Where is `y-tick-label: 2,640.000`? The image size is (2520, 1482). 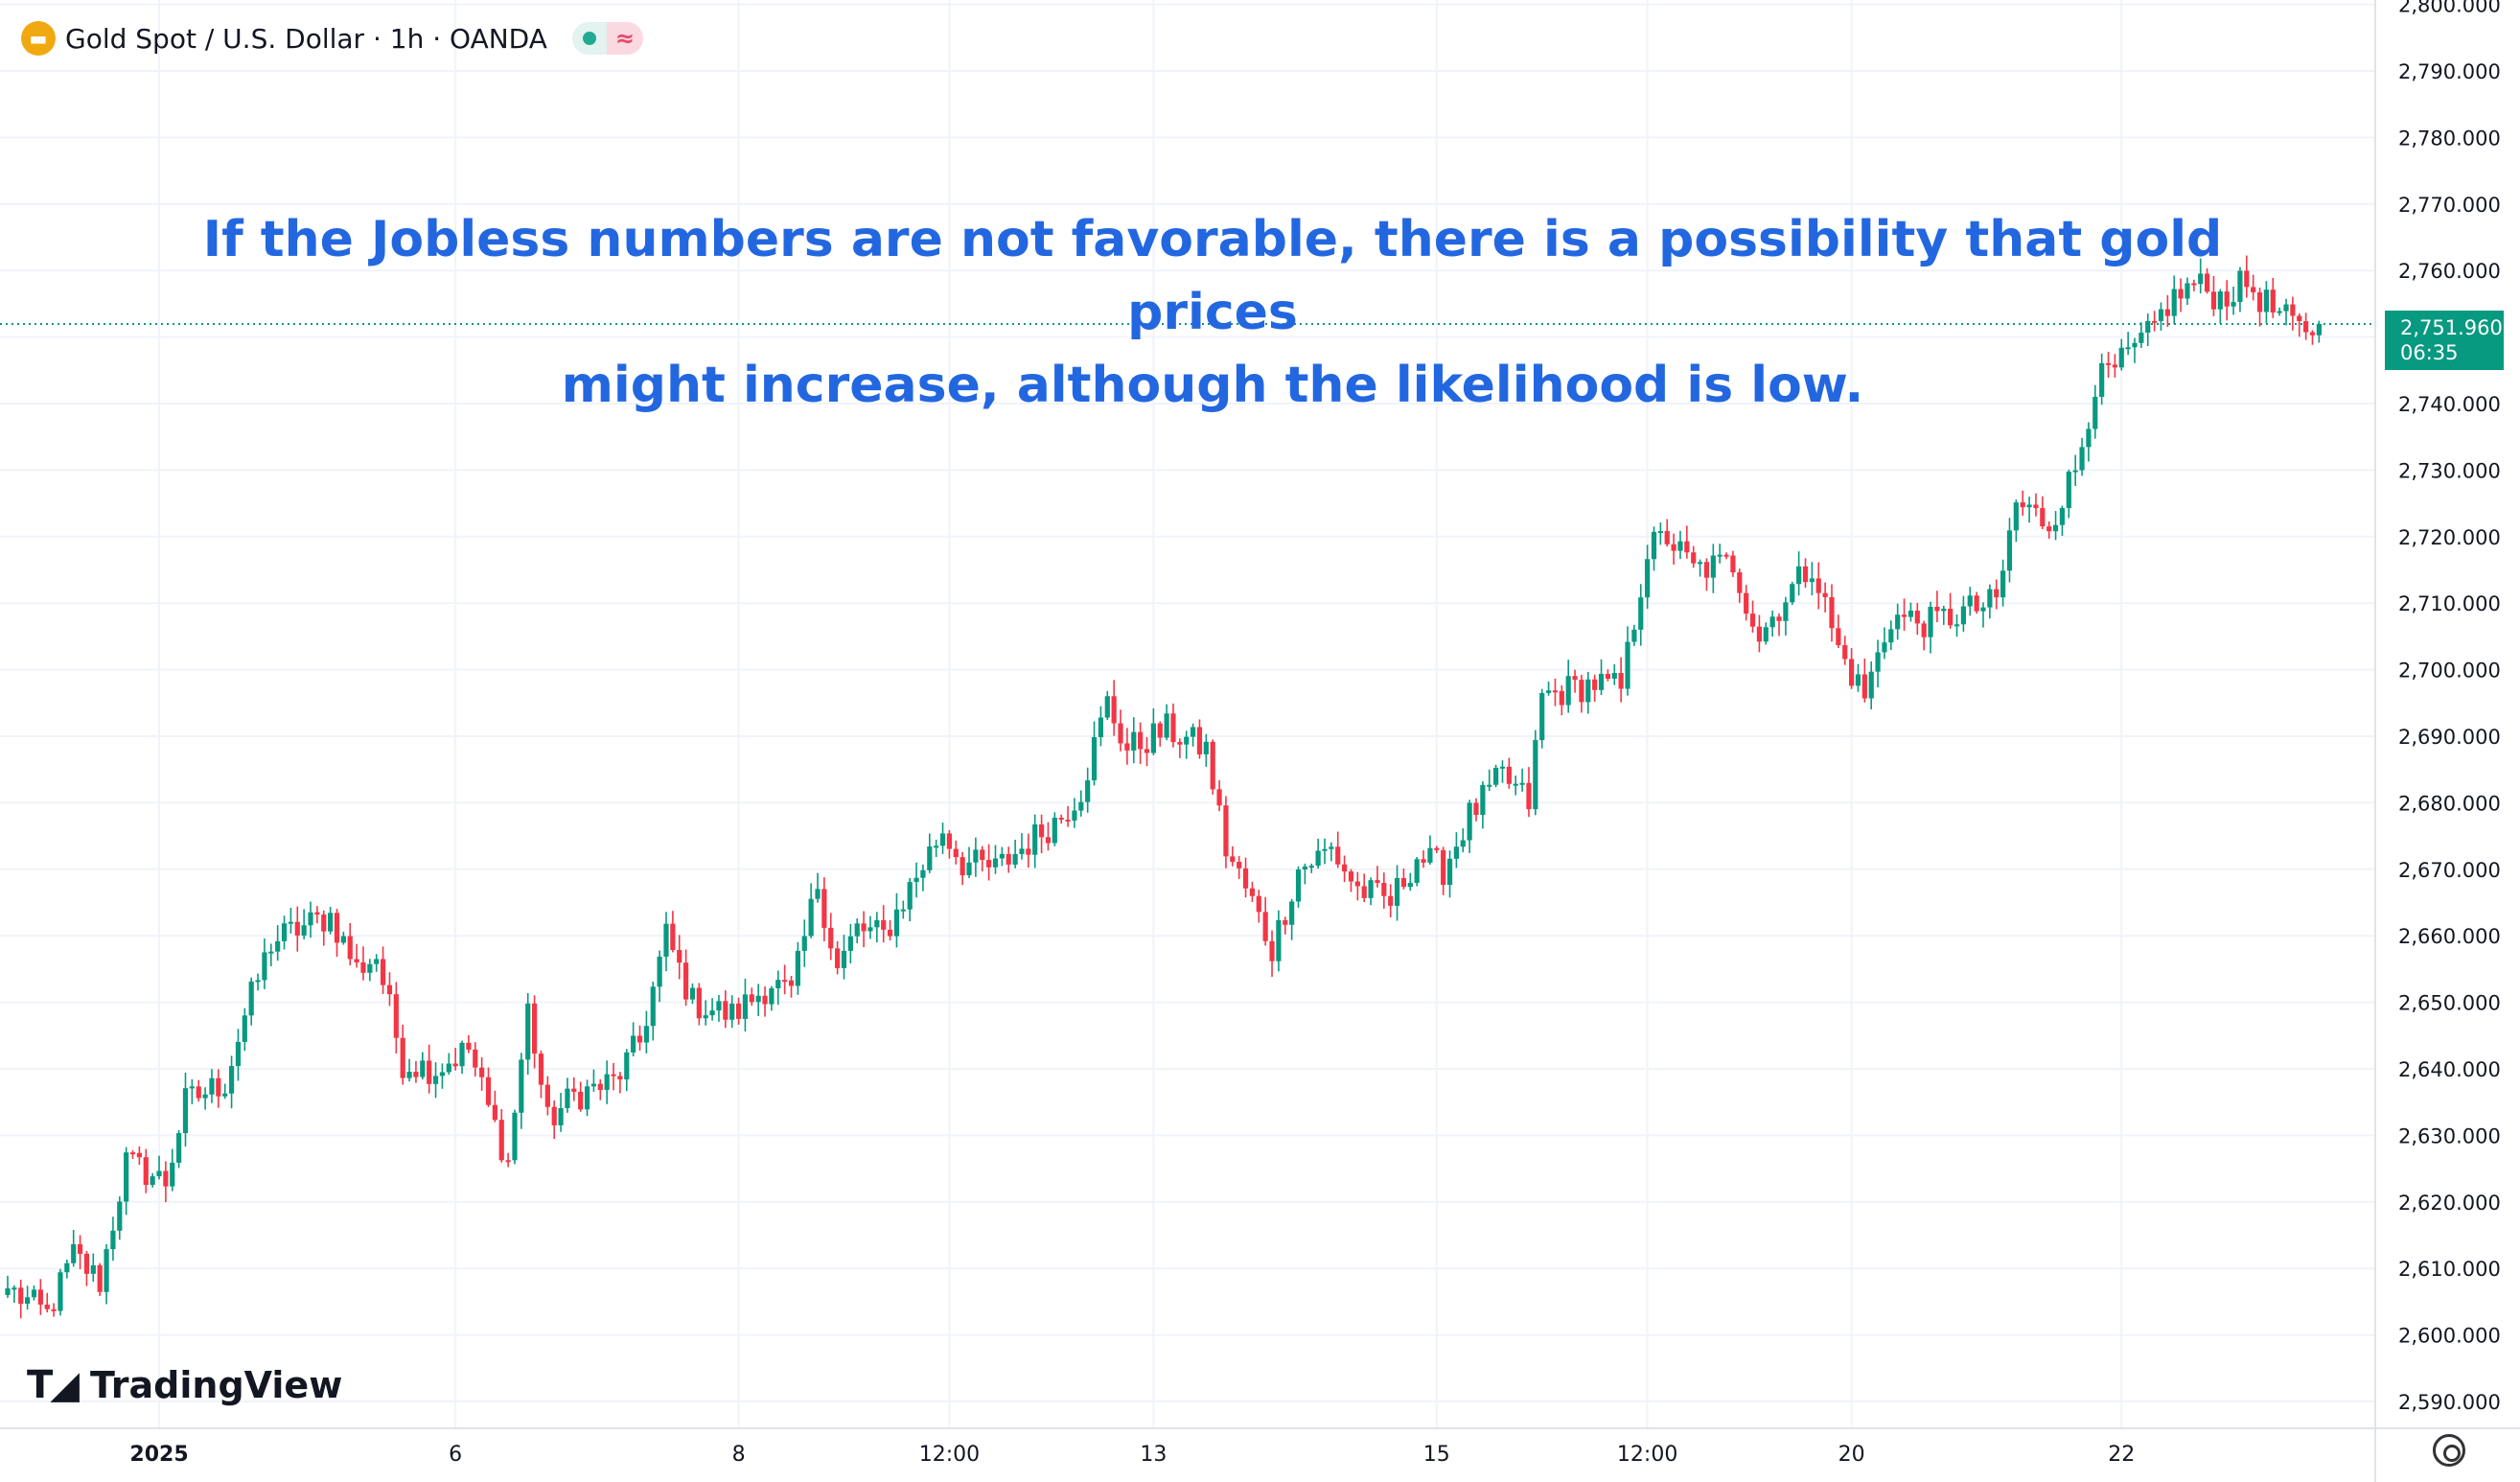 y-tick-label: 2,640.000 is located at coordinates (2450, 1069).